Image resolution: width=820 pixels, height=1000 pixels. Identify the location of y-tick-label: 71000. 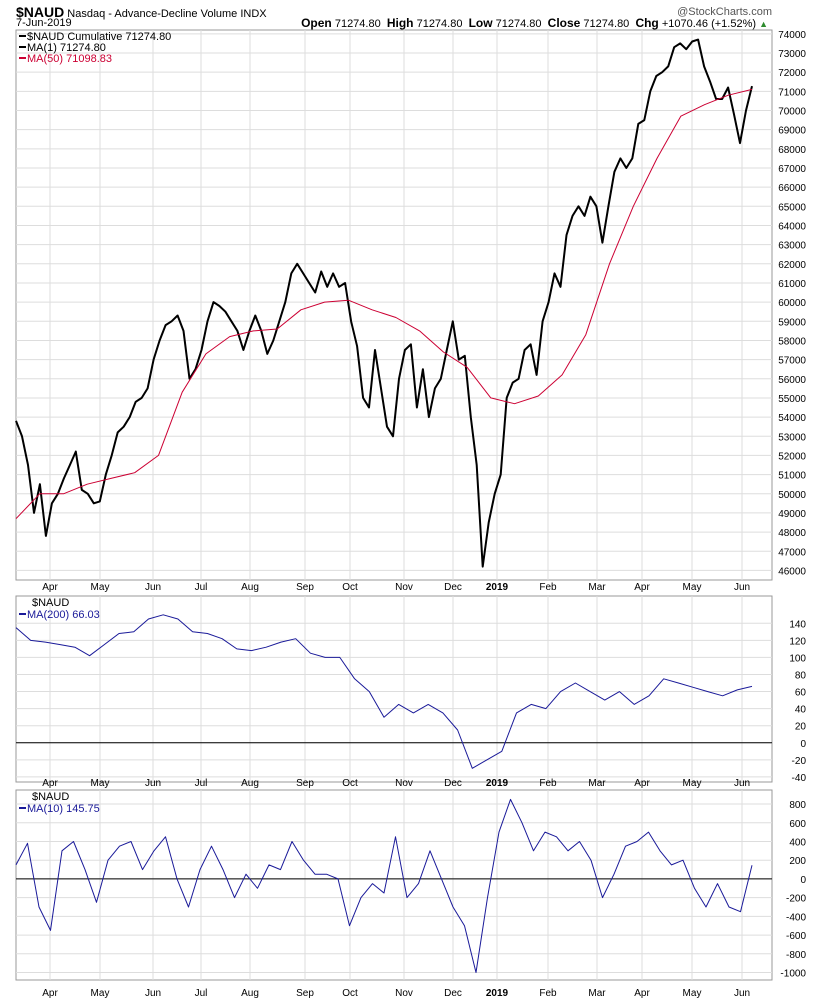
(792, 92).